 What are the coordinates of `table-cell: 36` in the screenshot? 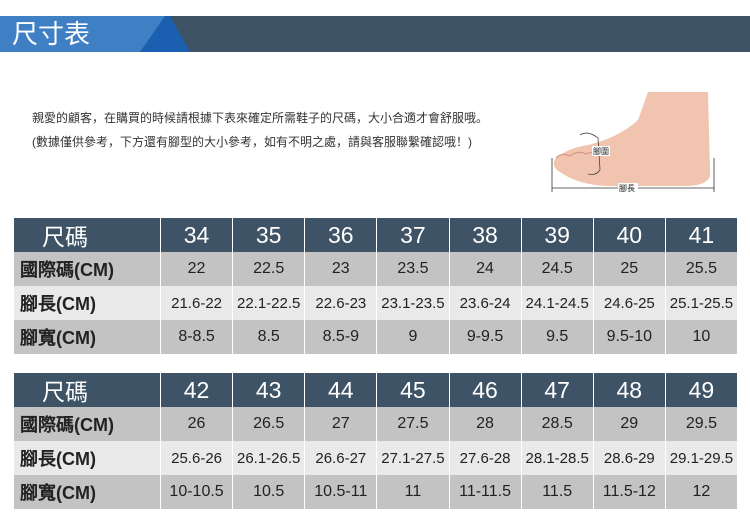 It's located at (341, 235).